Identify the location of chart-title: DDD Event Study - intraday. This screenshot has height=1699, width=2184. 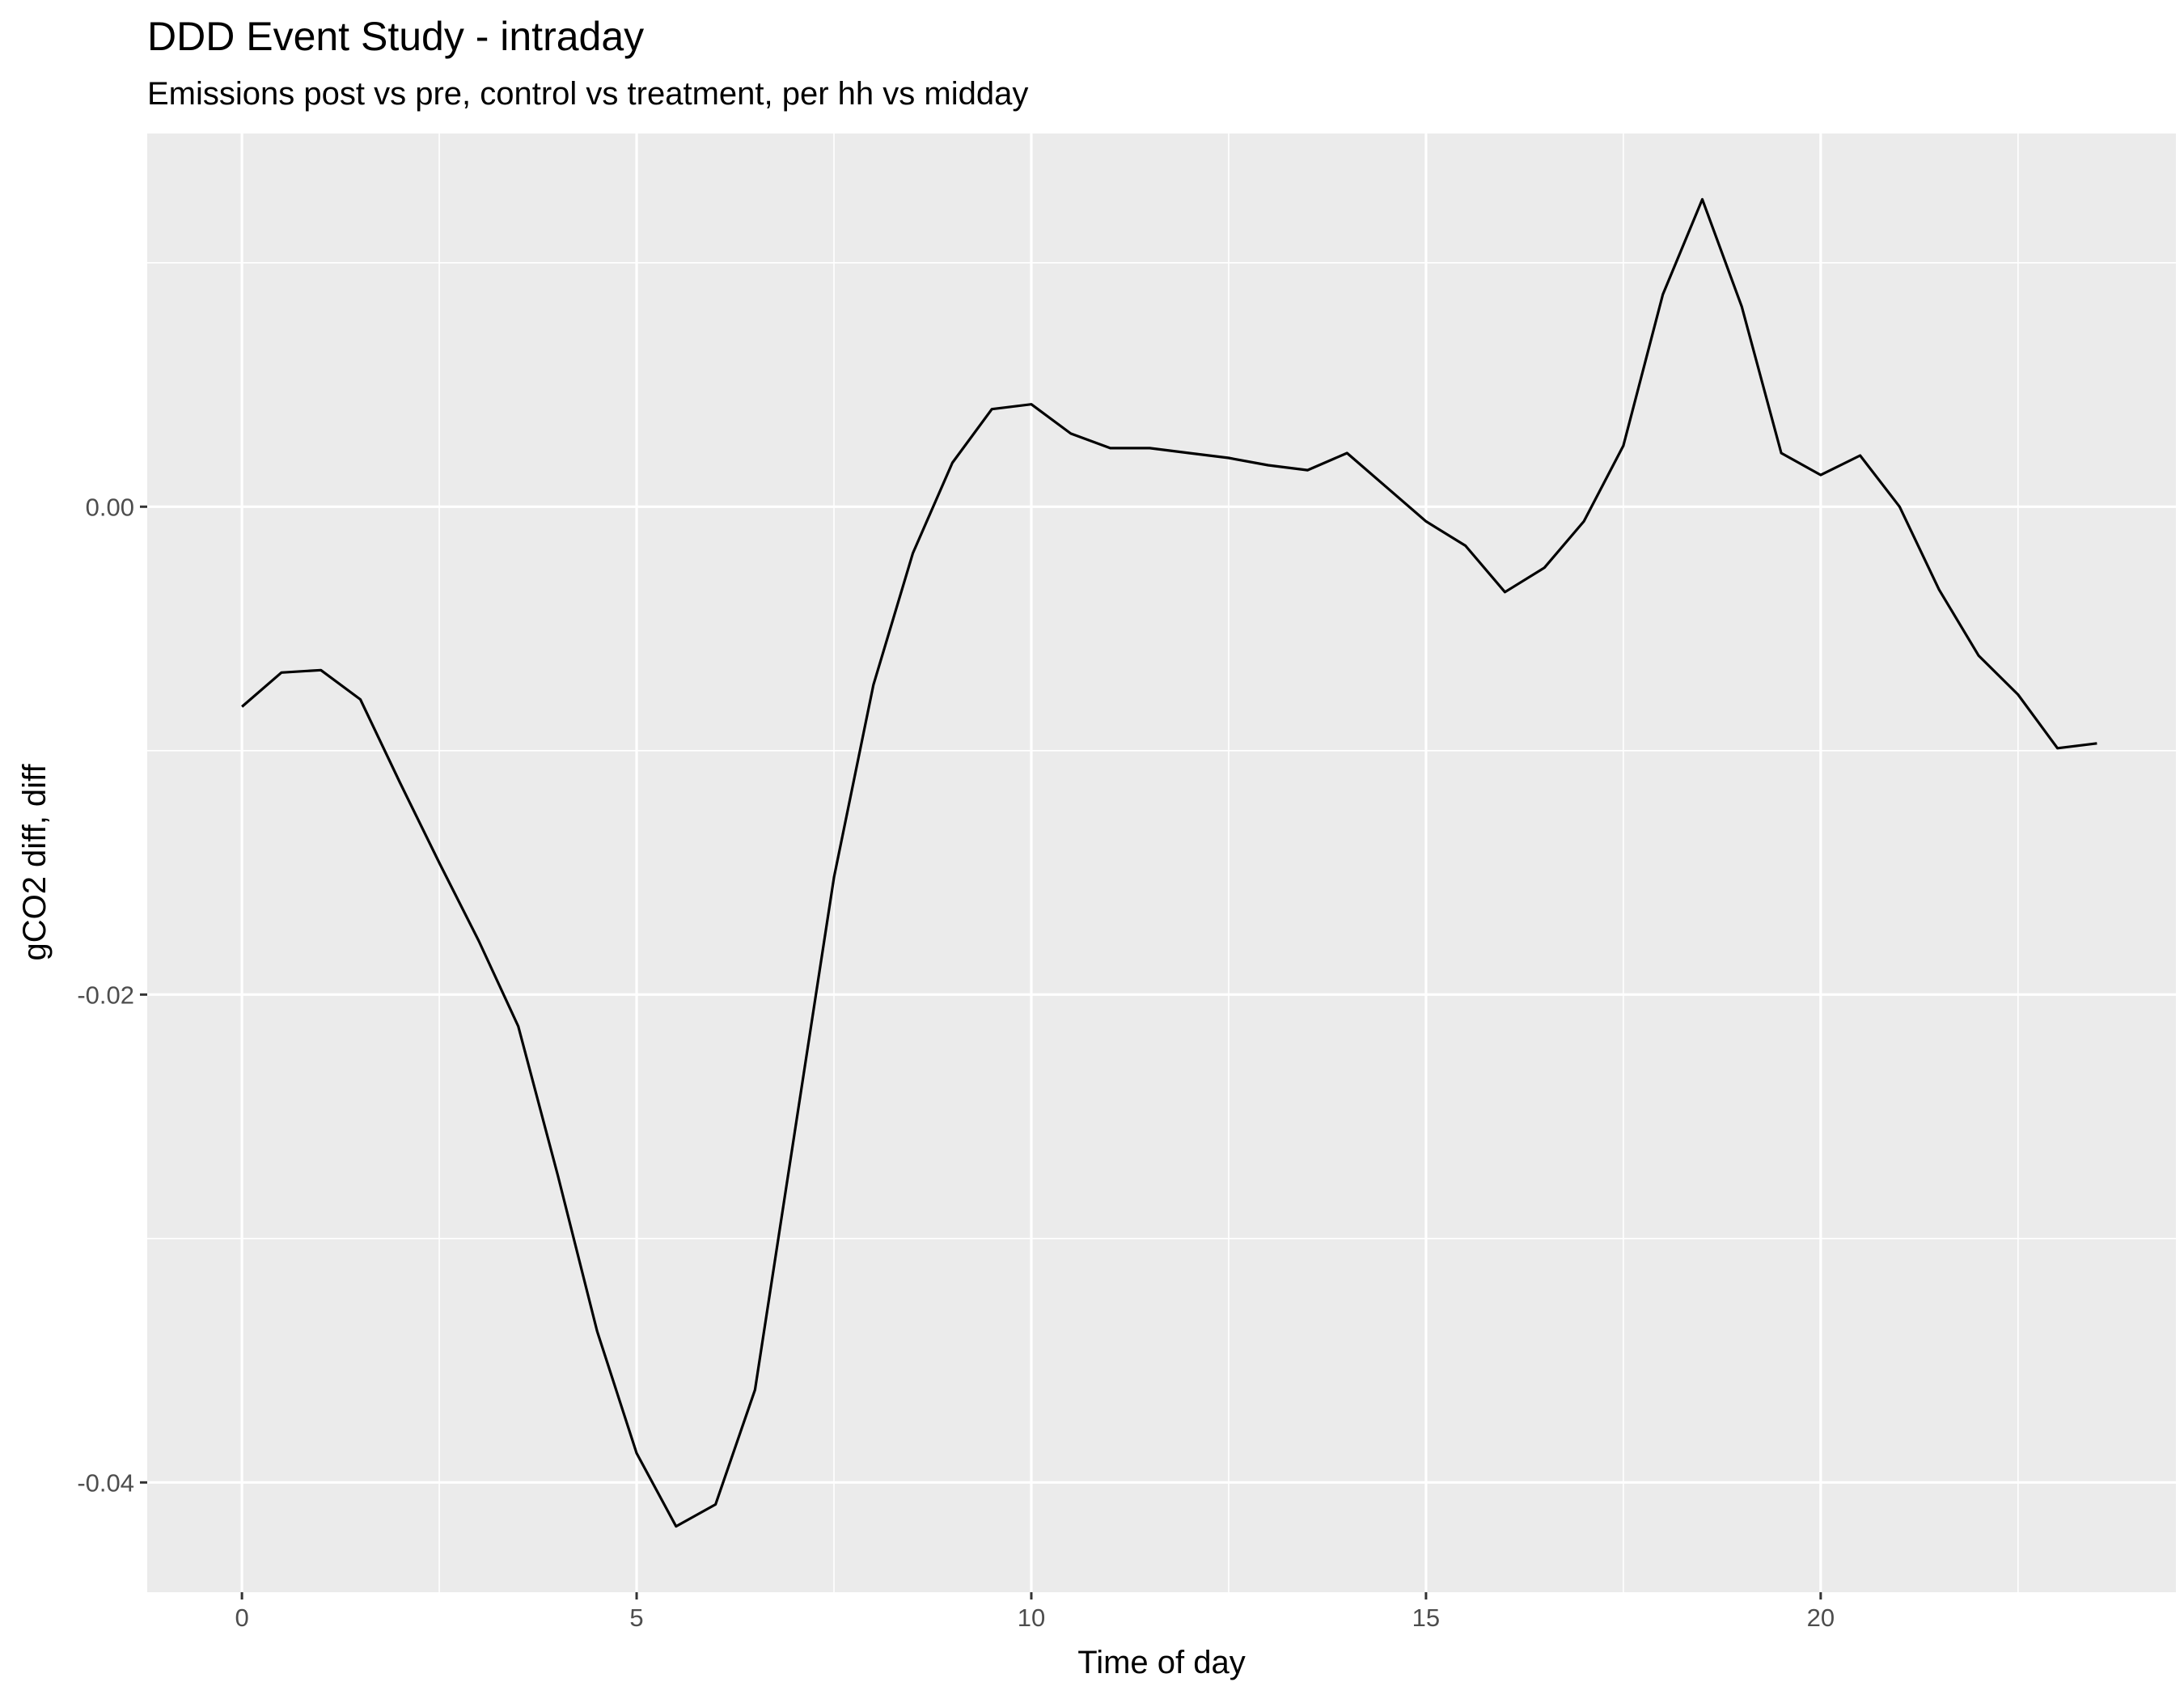
(396, 36).